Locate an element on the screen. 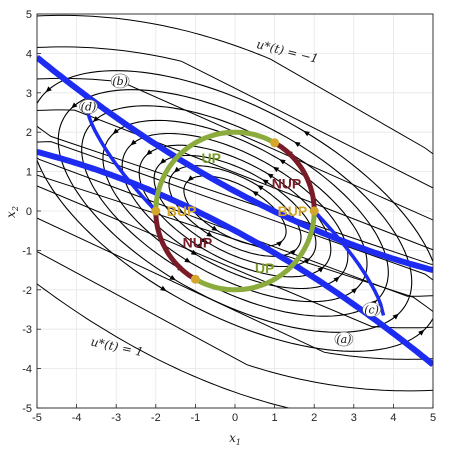 This screenshot has width=452, height=455. y-tick-label: 4 is located at coordinates (29, 54).